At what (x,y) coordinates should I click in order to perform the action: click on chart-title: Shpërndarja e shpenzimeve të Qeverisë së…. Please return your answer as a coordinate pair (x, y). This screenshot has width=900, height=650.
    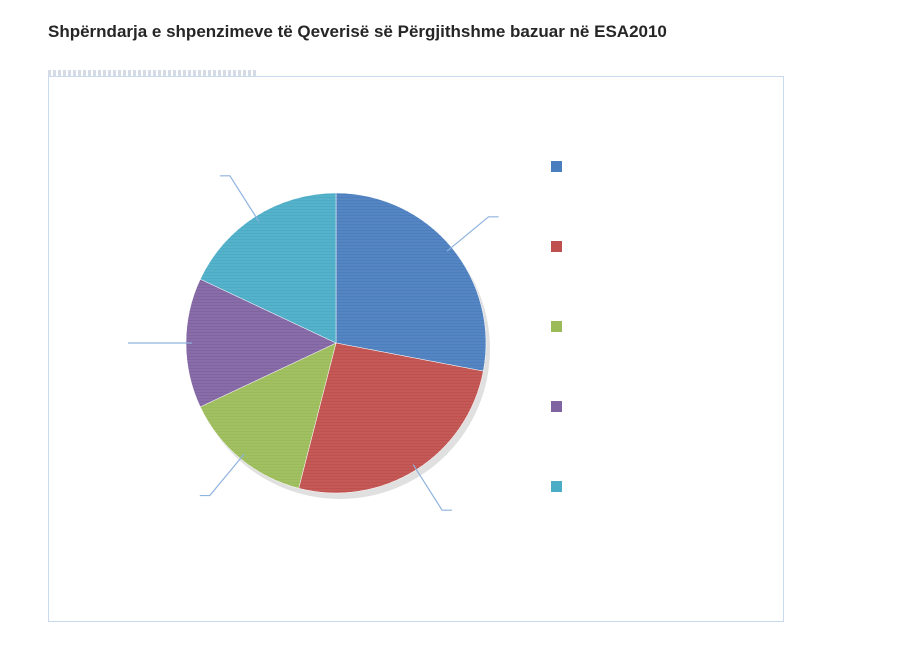
    Looking at the image, I should click on (357, 31).